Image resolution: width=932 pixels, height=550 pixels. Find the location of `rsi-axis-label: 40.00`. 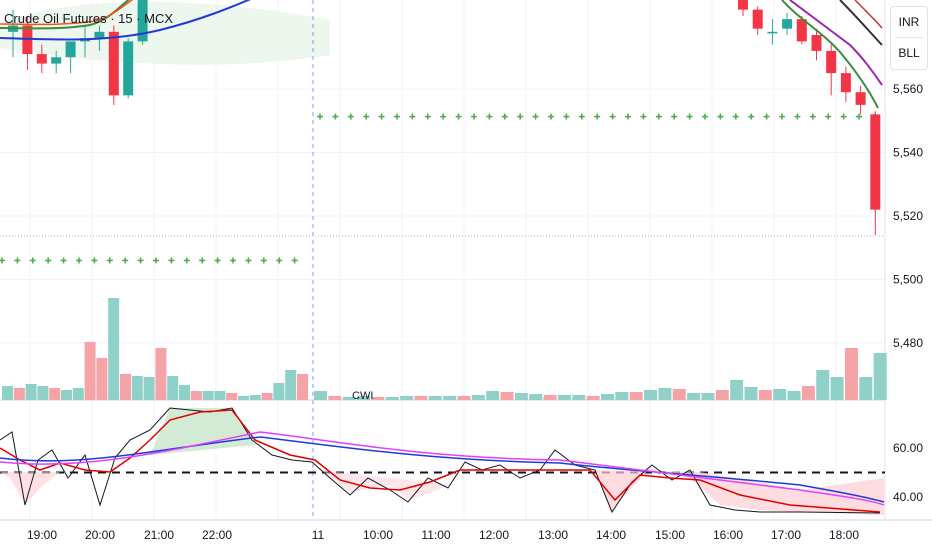

rsi-axis-label: 40.00 is located at coordinates (908, 497).